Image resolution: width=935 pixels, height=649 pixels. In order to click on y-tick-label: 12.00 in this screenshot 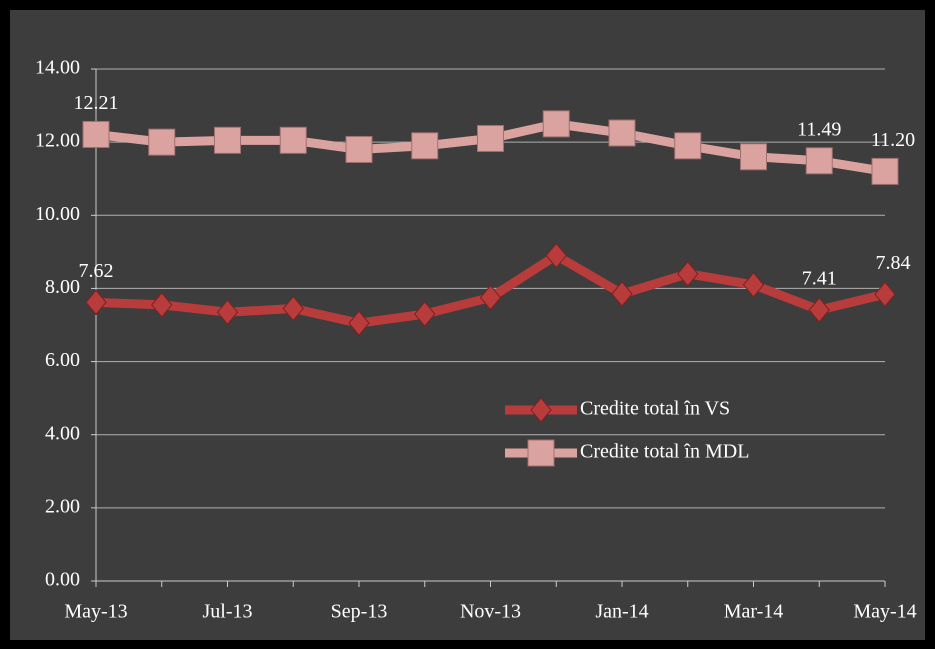, I will do `click(57, 141)`.